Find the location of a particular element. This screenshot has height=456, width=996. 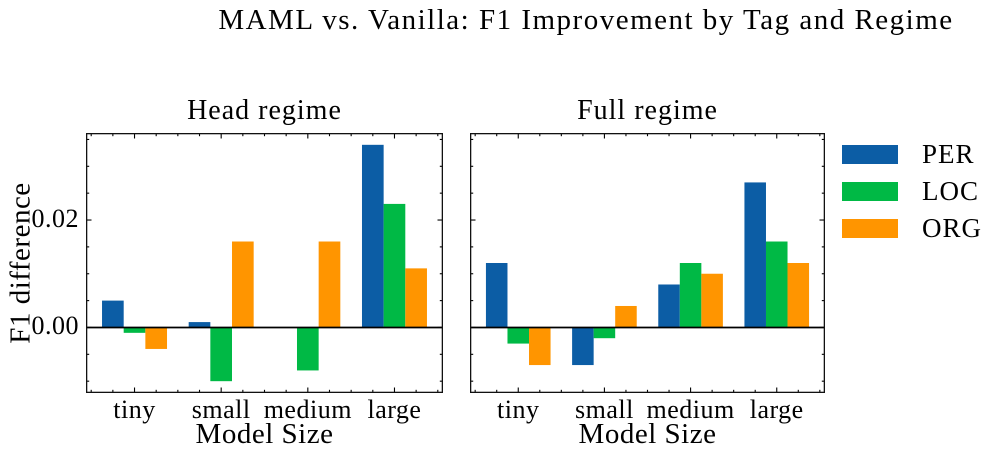

x-axis-label-head: Model Size is located at coordinates (264, 434).